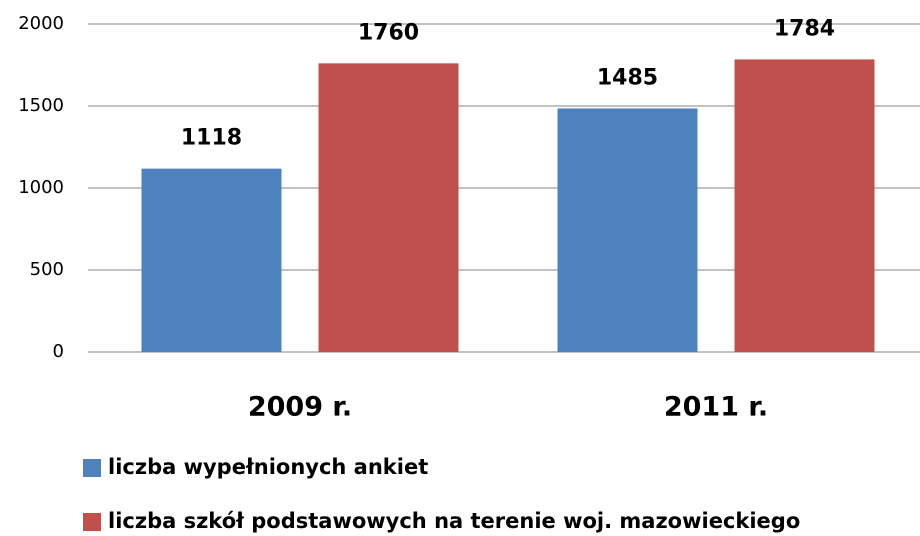 The height and width of the screenshot is (536, 920). What do you see at coordinates (47, 269) in the screenshot?
I see `y-tick-label: 500` at bounding box center [47, 269].